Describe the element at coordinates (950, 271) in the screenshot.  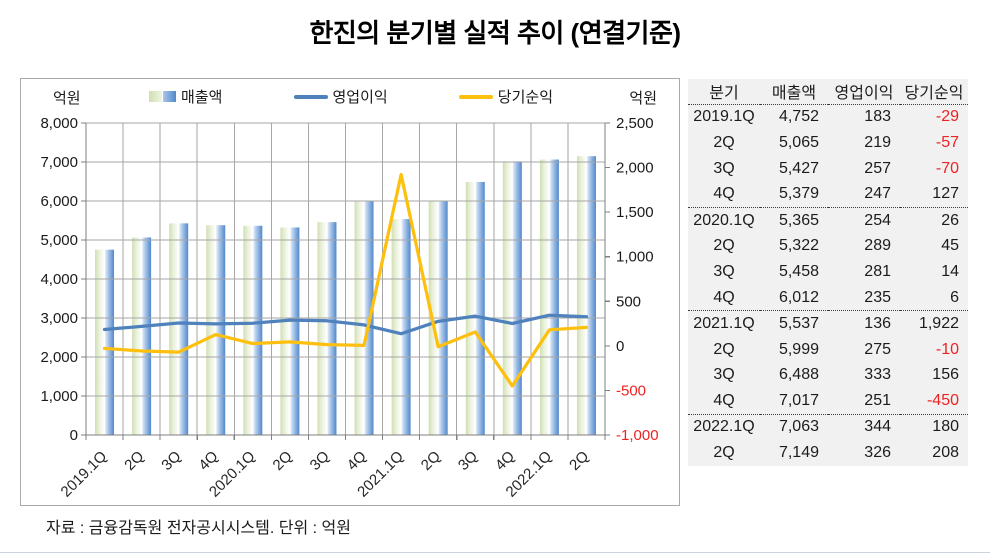
I see `net-profit-cell: 14` at that location.